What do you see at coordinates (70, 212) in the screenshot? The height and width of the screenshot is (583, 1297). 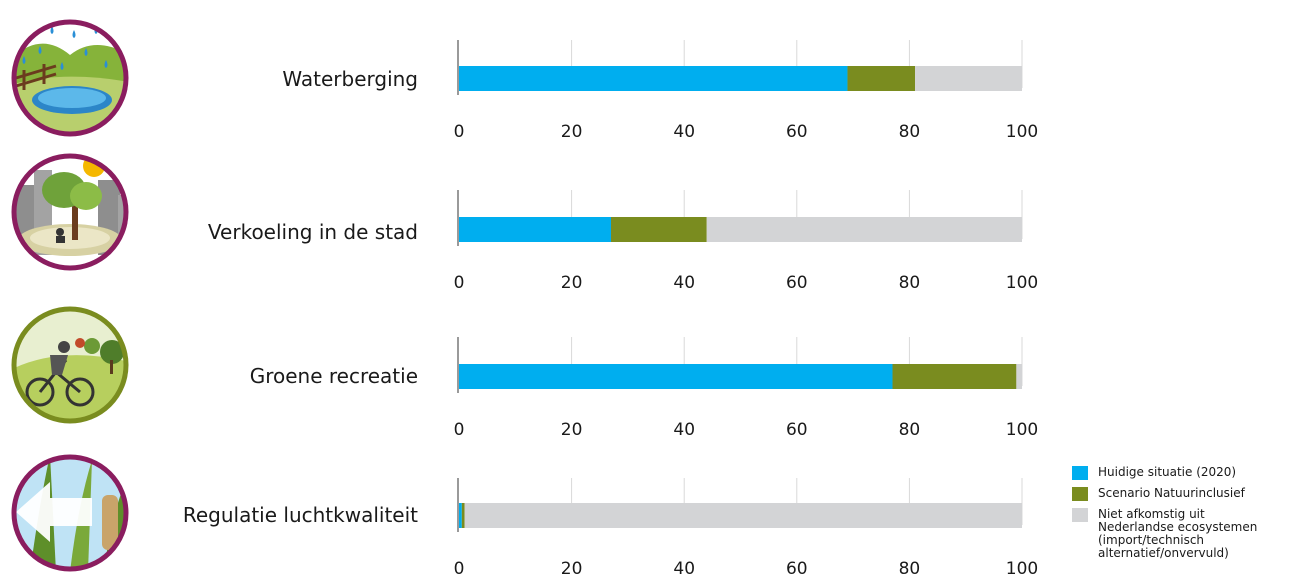 I see `verkoeling-icon` at bounding box center [70, 212].